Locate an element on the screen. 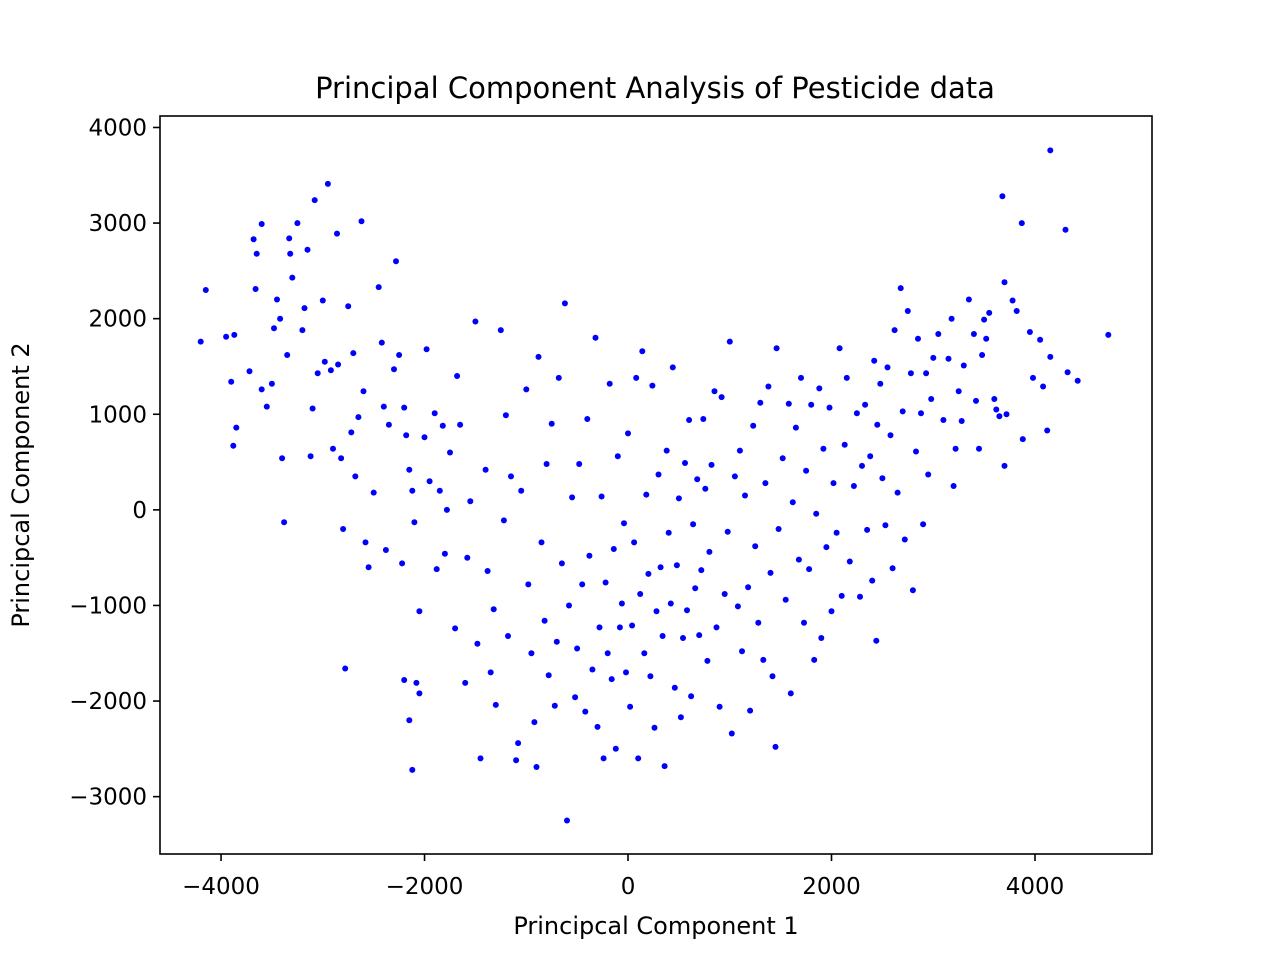 This screenshot has height=960, width=1280. y-tick-label: −2000 is located at coordinates (108, 702).